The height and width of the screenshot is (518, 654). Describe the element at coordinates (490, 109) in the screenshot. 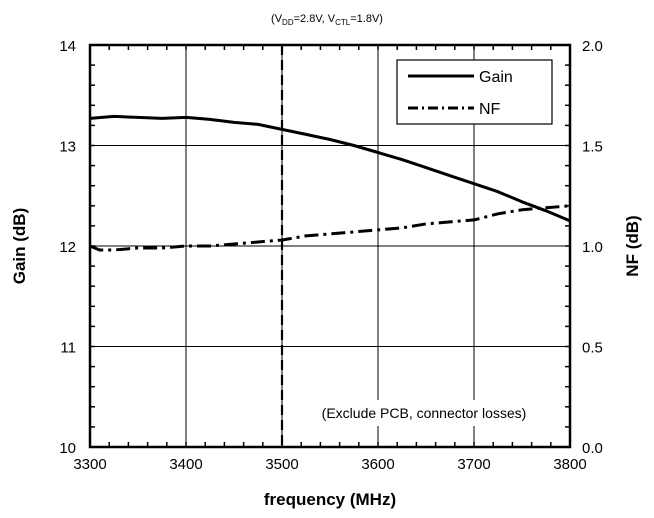

I see `legend-label-nf: NF` at that location.